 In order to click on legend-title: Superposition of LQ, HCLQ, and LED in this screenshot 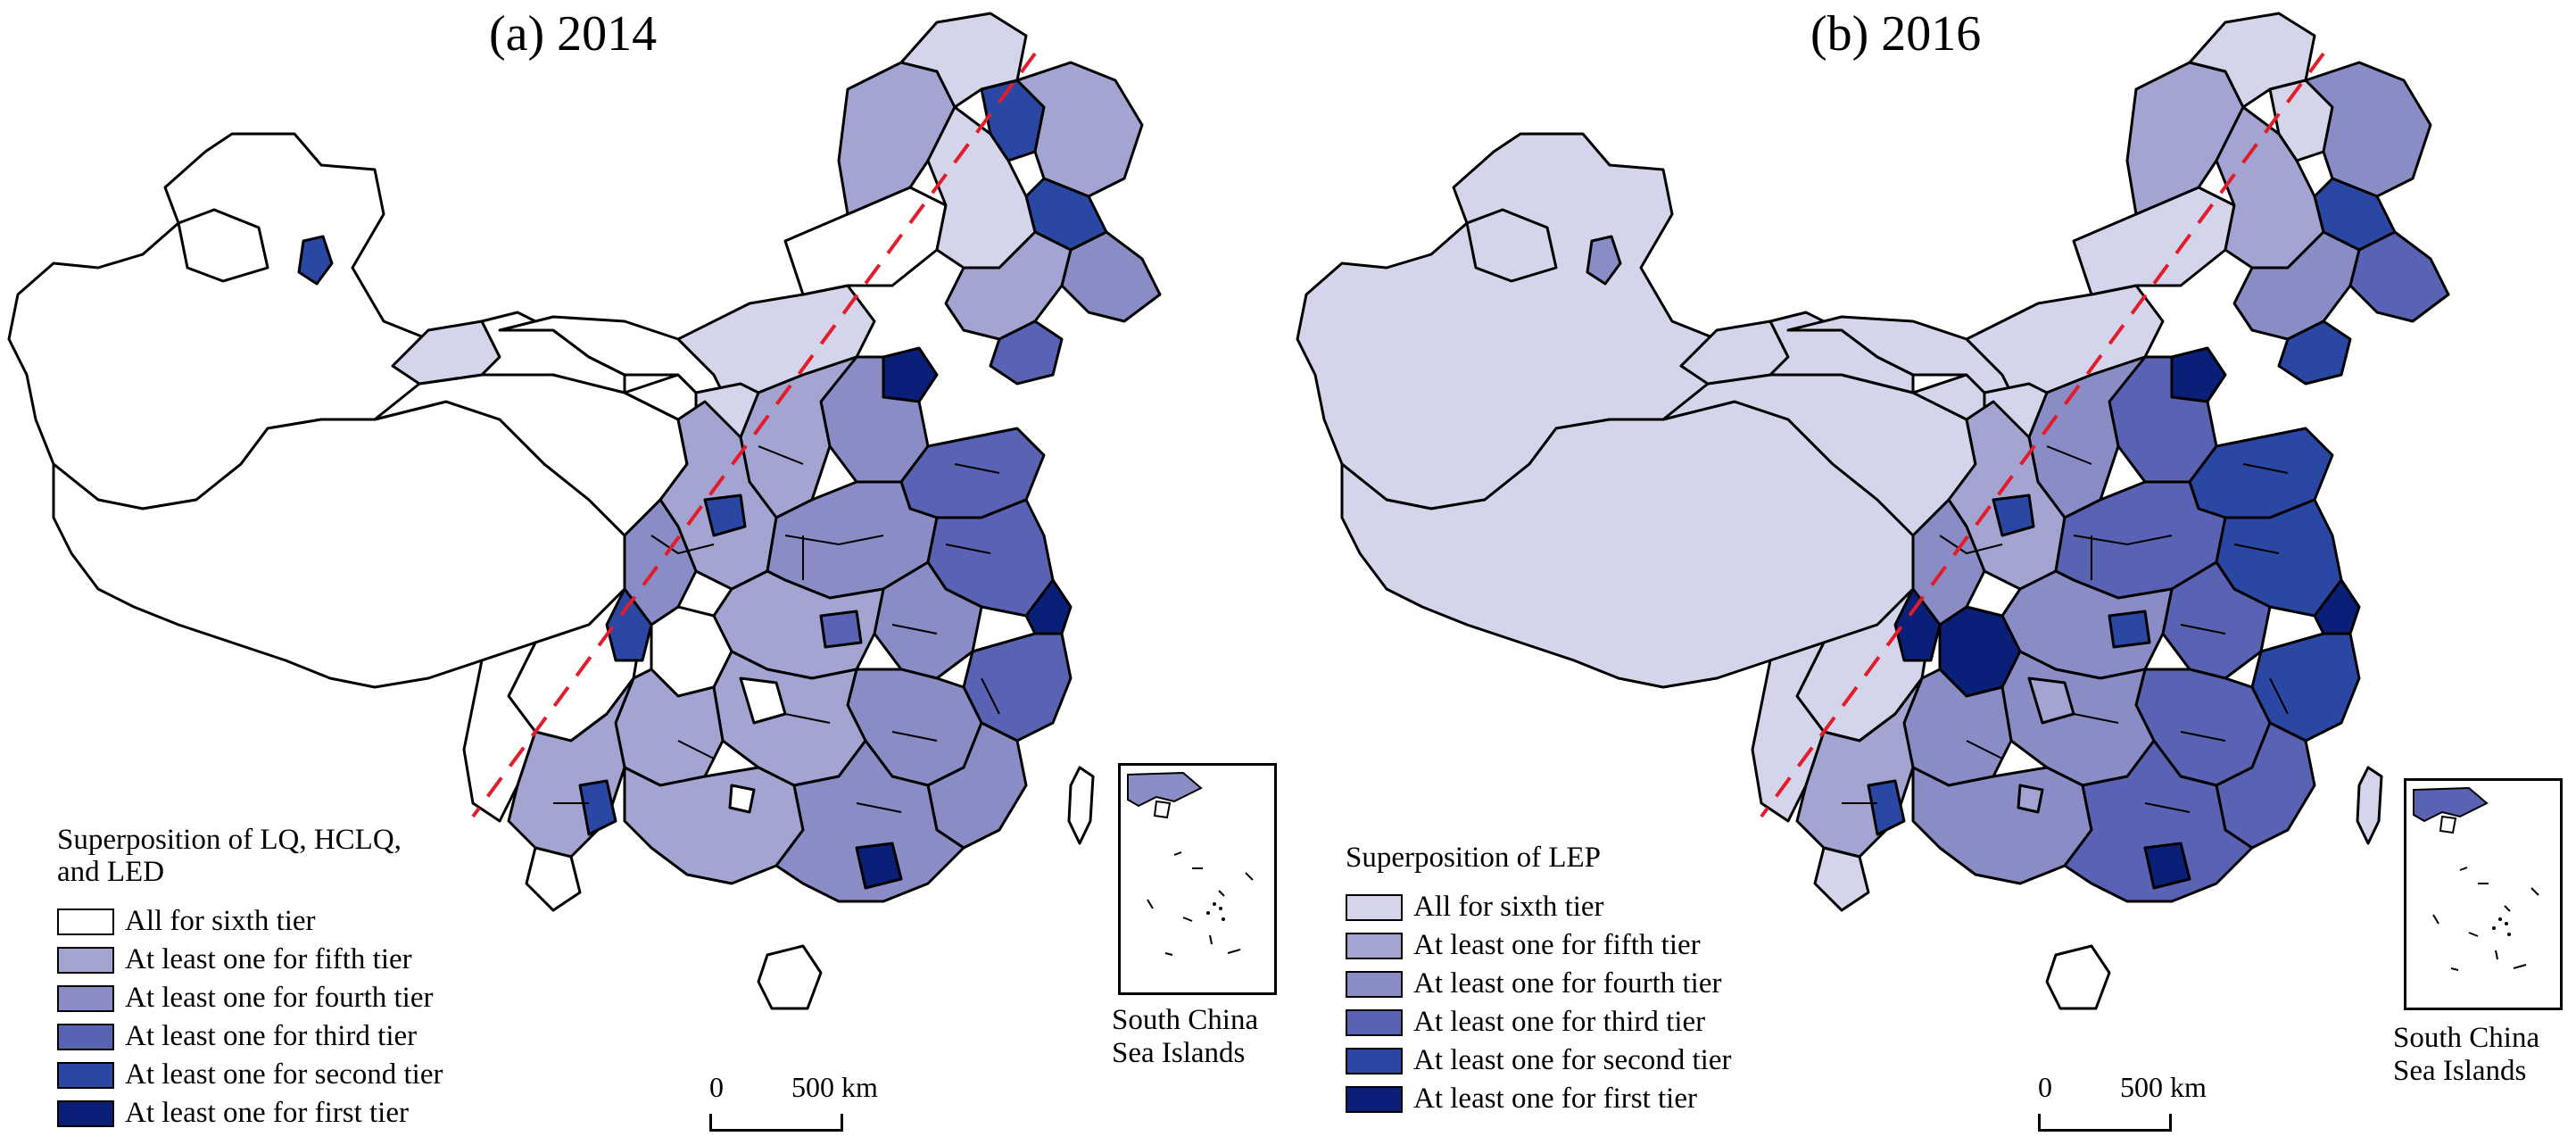, I will do `click(230, 856)`.